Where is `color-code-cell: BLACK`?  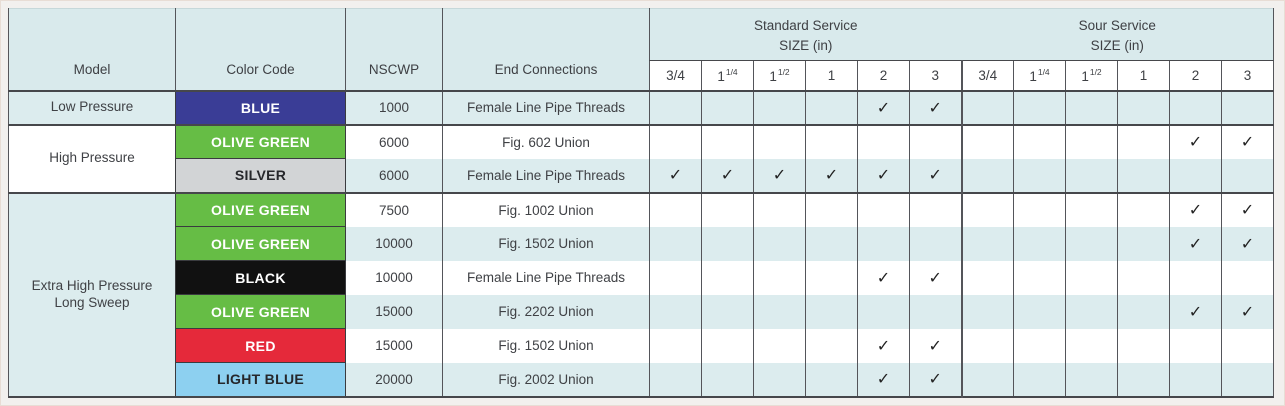
color-code-cell: BLACK is located at coordinates (260, 277).